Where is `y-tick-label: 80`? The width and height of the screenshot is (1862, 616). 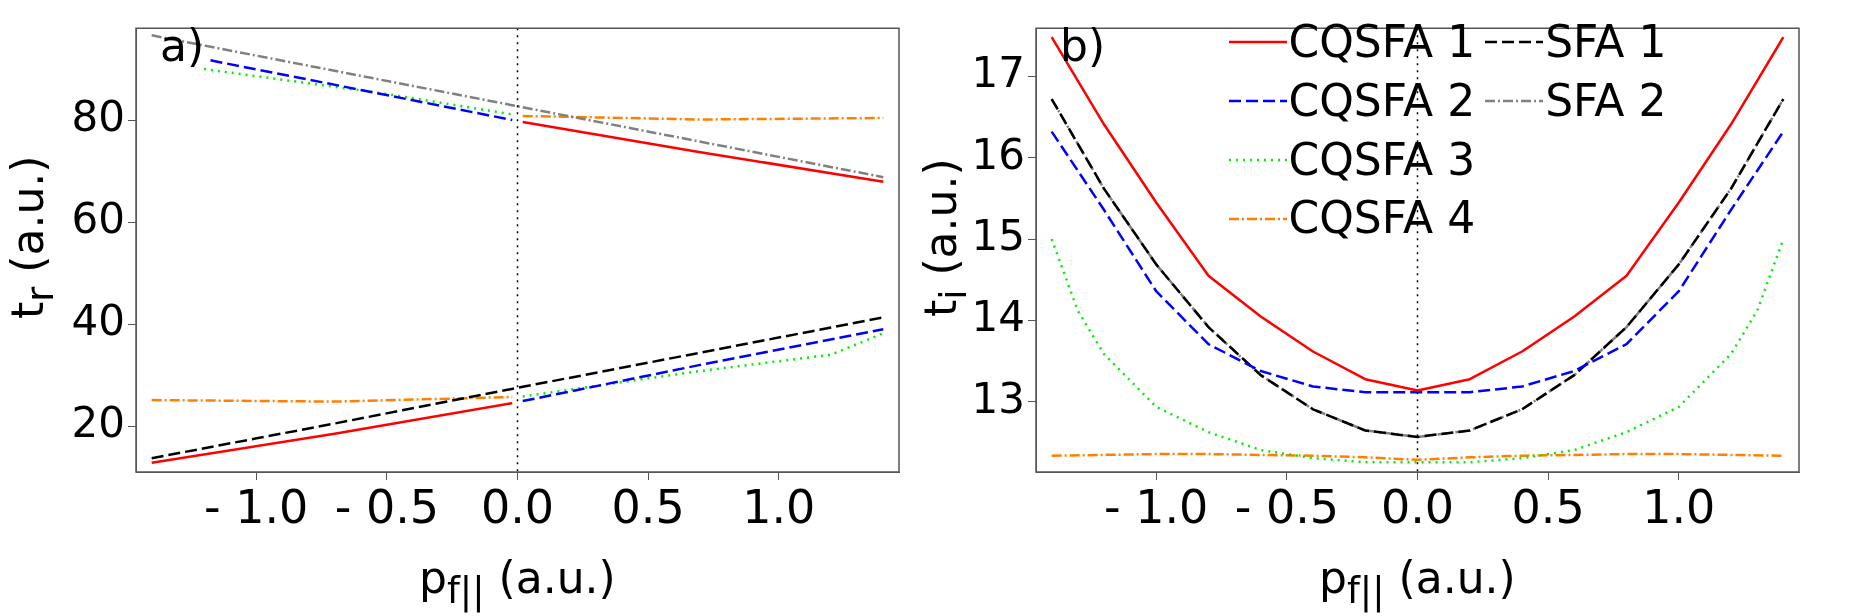 y-tick-label: 80 is located at coordinates (98, 116).